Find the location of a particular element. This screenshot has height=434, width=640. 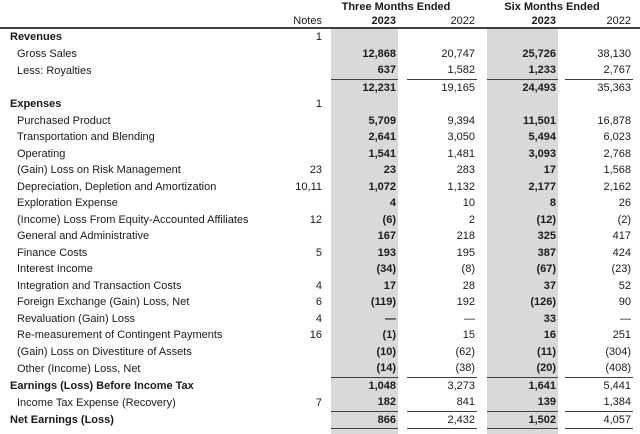

value-six-months-2022: 2,768 is located at coordinates (599, 154).